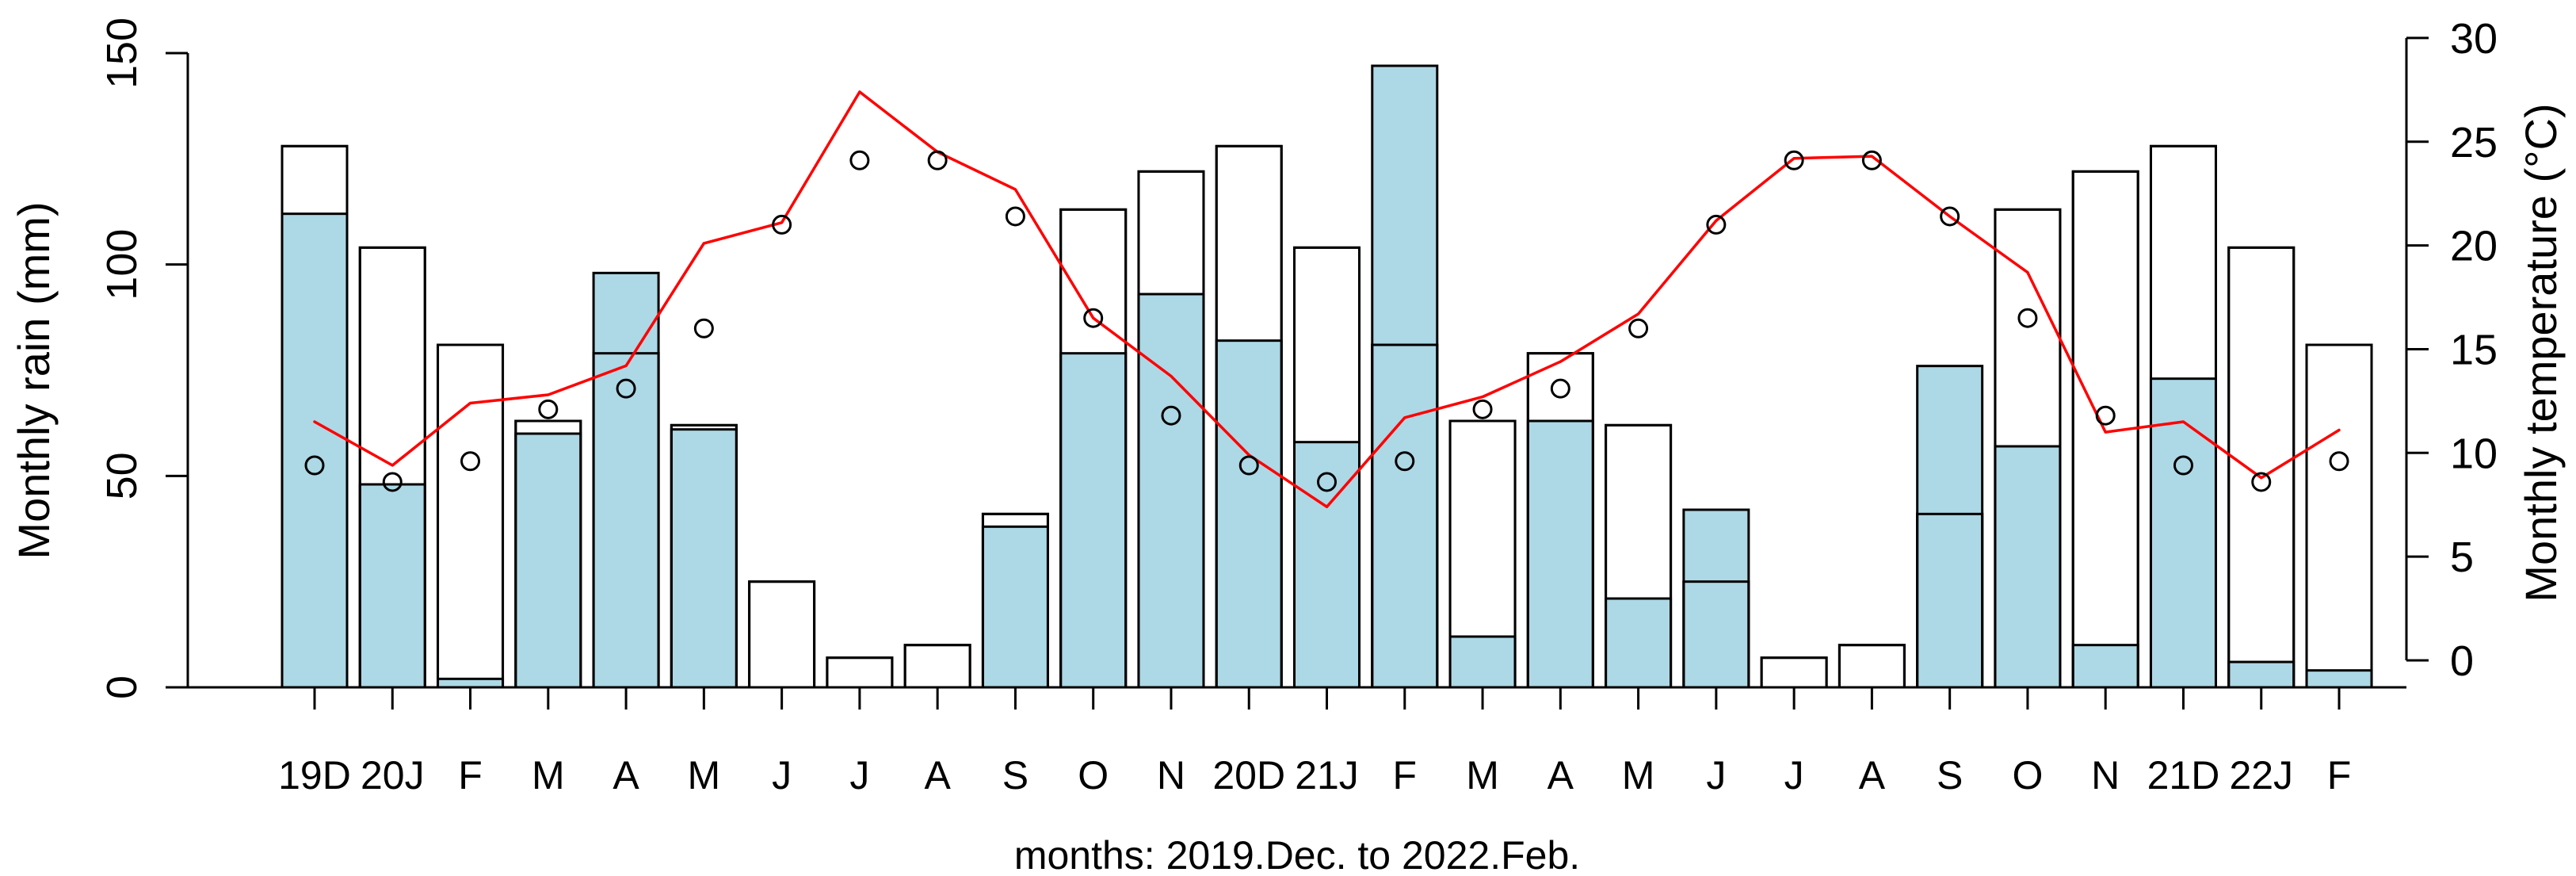 Image resolution: width=2576 pixels, height=876 pixels. What do you see at coordinates (2462, 557) in the screenshot?
I see `y-right-tick-label: 5` at bounding box center [2462, 557].